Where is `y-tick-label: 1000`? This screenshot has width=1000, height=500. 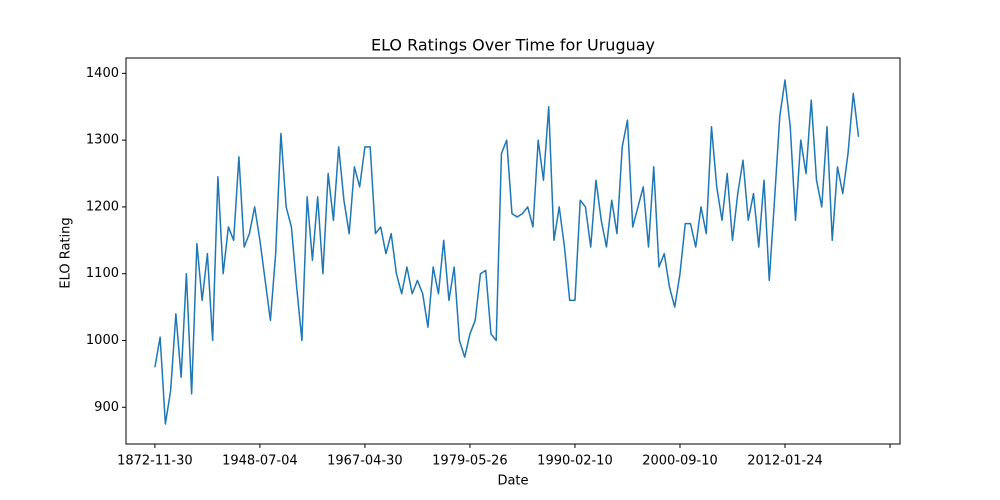
y-tick-label: 1000 is located at coordinates (102, 340).